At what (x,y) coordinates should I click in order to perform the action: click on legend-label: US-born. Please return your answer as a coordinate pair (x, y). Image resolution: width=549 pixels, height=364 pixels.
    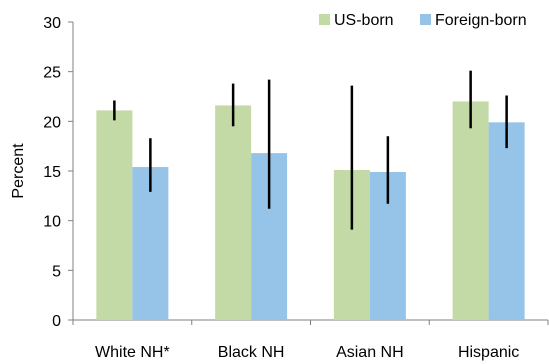
    Looking at the image, I should click on (364, 20).